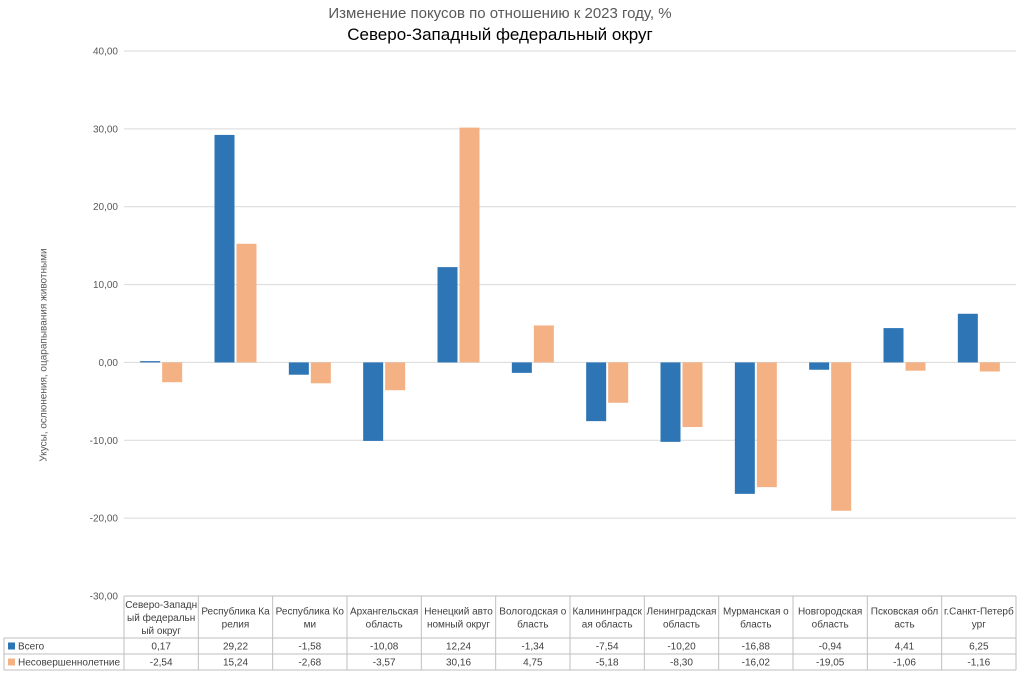 The image size is (1024, 679). What do you see at coordinates (756, 663) in the screenshot?
I see `data-label: -16,02` at bounding box center [756, 663].